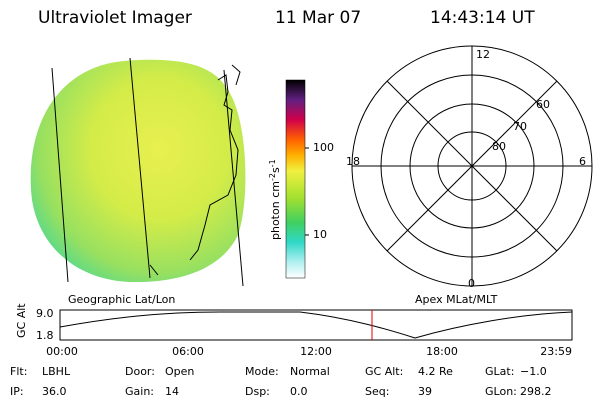  What do you see at coordinates (377, 391) in the screenshot?
I see `info-label: Seq:` at bounding box center [377, 391].